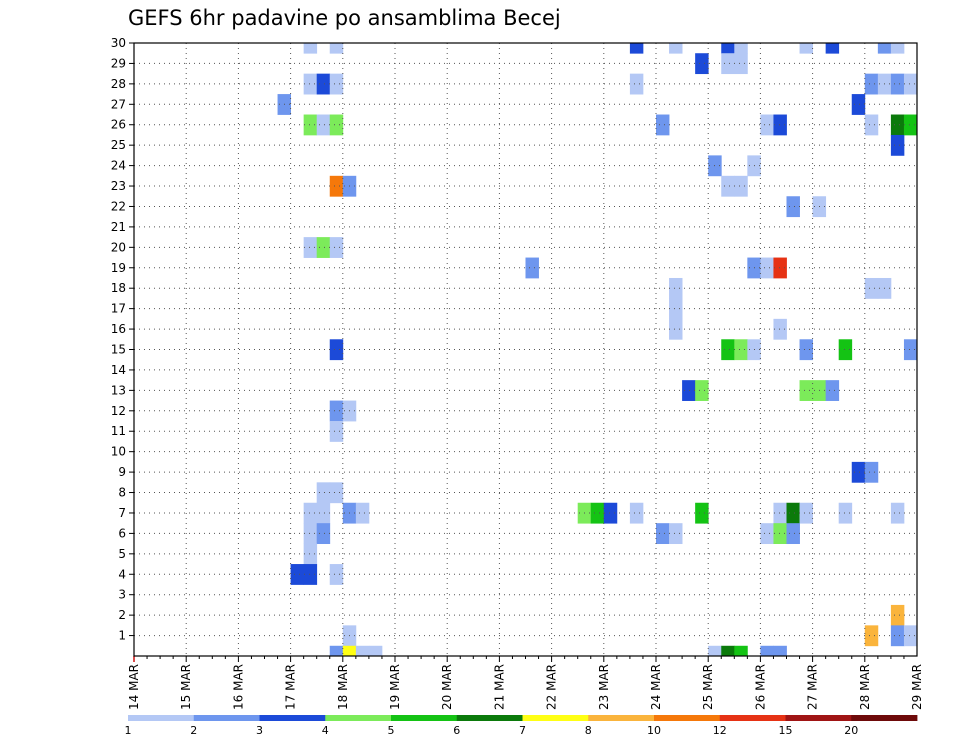  I want to click on y-tick-label: 7, so click(122, 513).